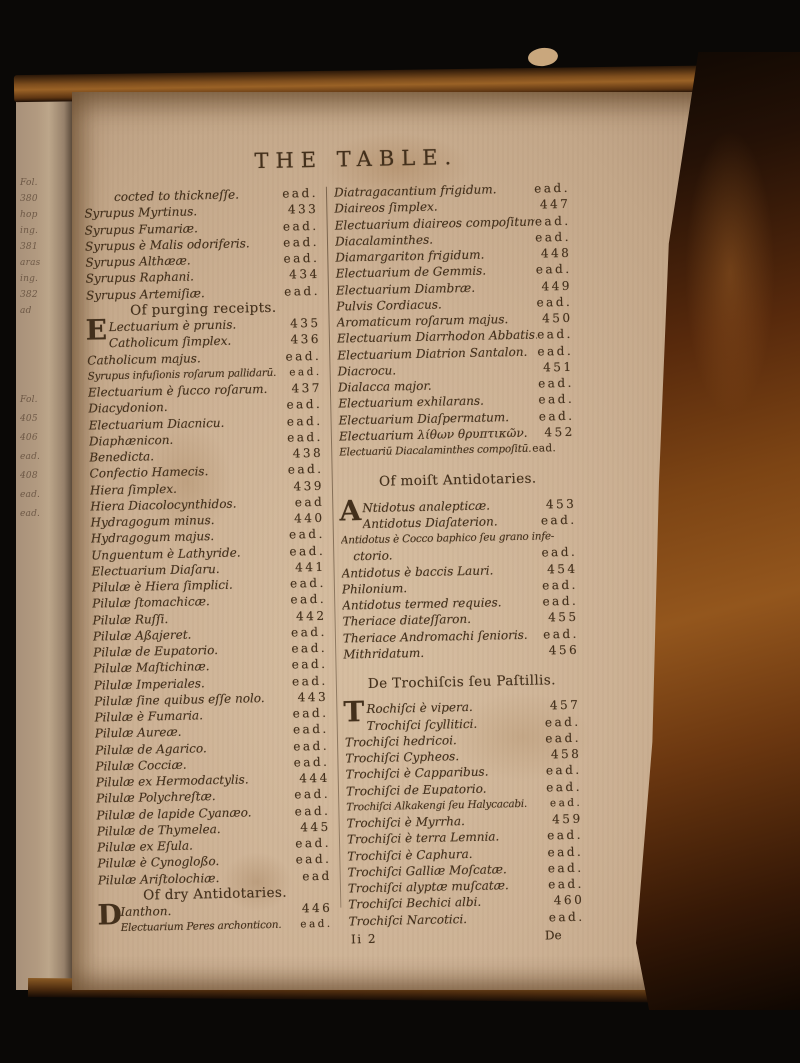  I want to click on adjacent-page-text: 406, so click(29, 438).